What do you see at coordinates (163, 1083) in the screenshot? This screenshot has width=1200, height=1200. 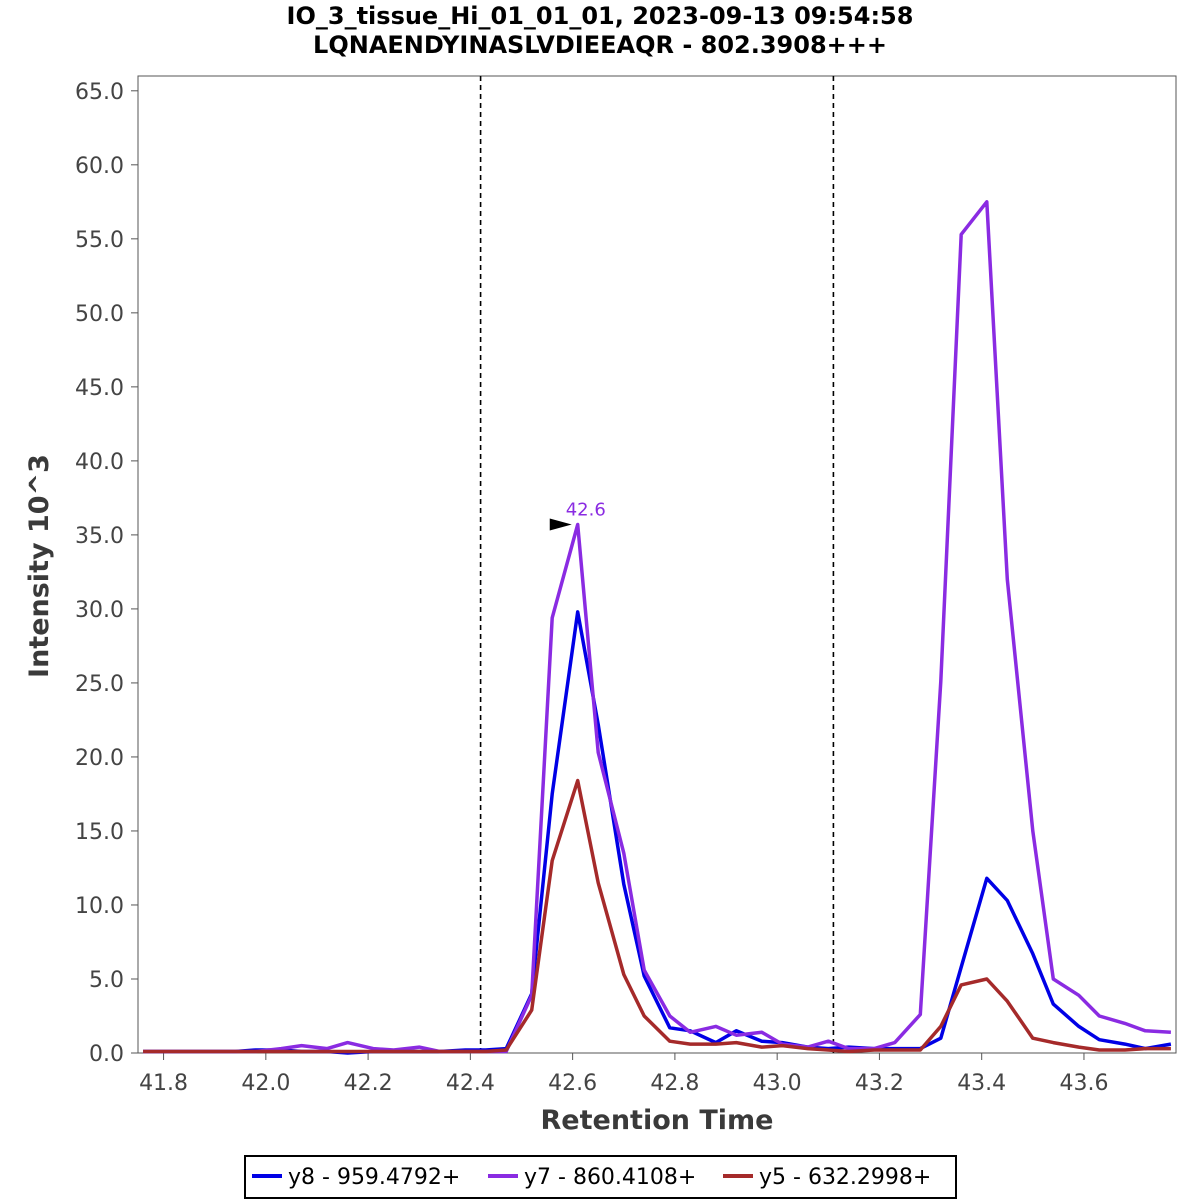 I see `x-tick-label: 41.8` at bounding box center [163, 1083].